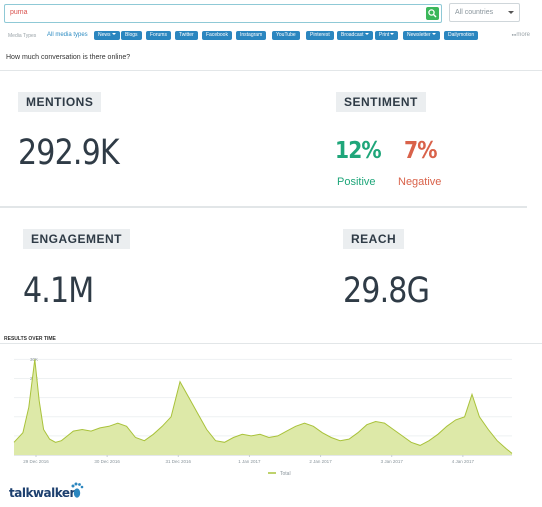  What do you see at coordinates (77, 490) in the screenshot?
I see `footprint-icon` at bounding box center [77, 490].